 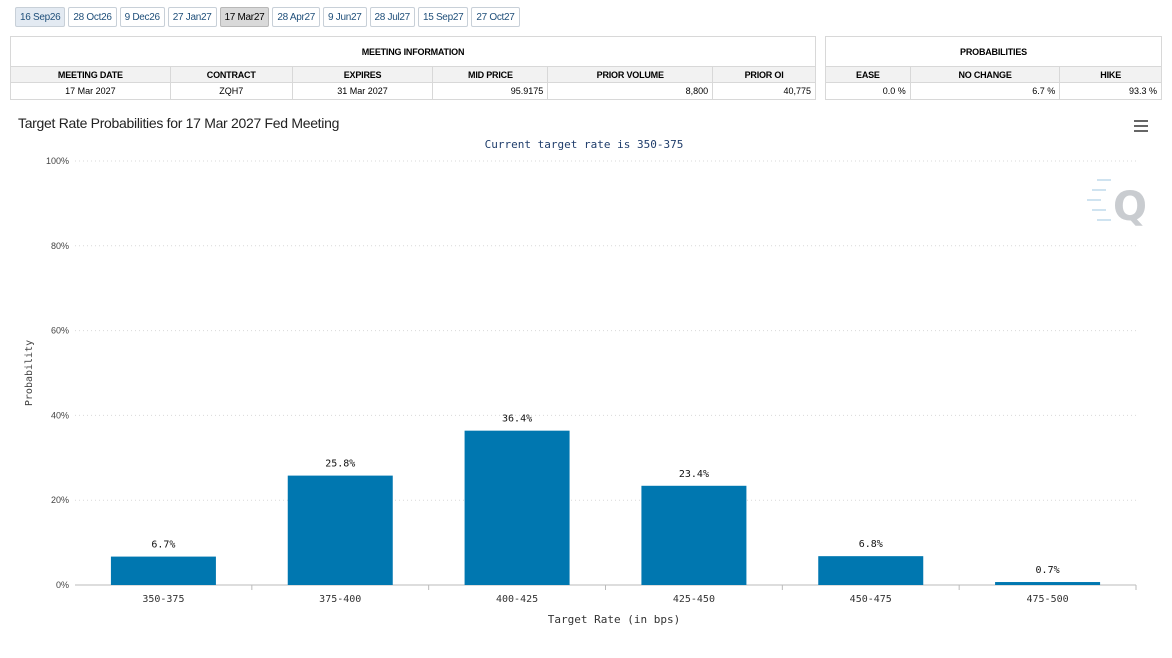 I want to click on y-tick-label: 80%, so click(x=60, y=246).